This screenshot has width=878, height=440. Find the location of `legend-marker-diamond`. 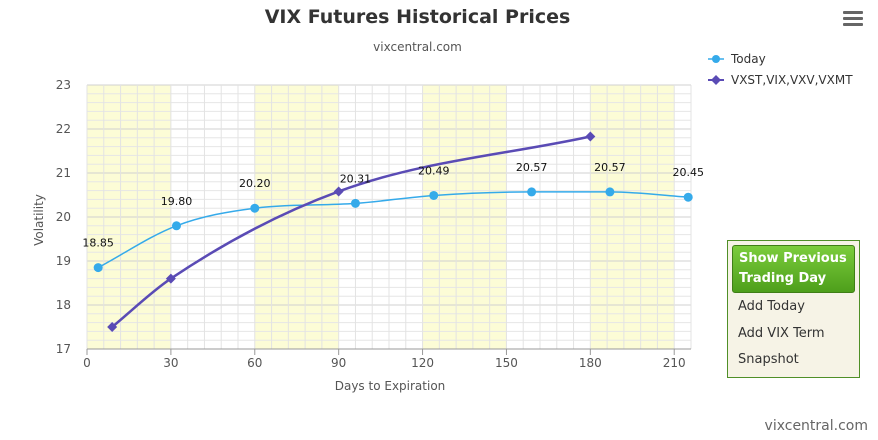

legend-marker-diamond is located at coordinates (716, 80).